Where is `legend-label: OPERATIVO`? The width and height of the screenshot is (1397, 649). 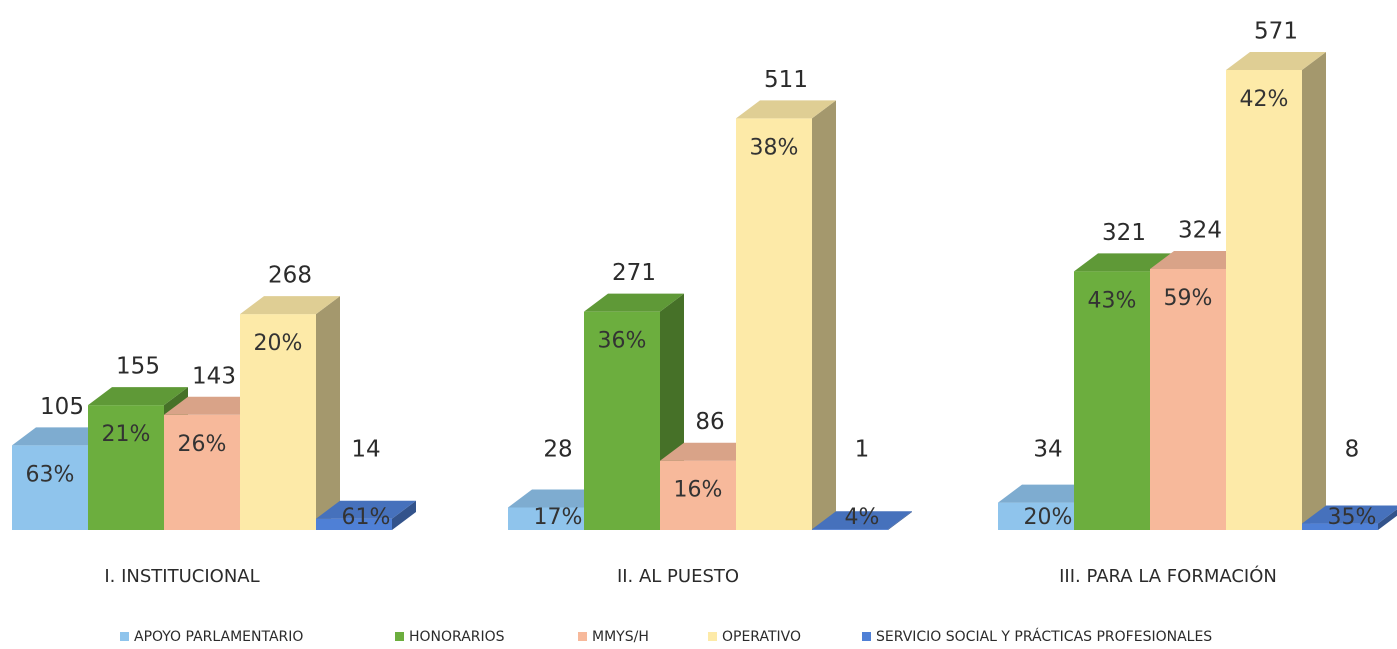 legend-label: OPERATIVO is located at coordinates (761, 637).